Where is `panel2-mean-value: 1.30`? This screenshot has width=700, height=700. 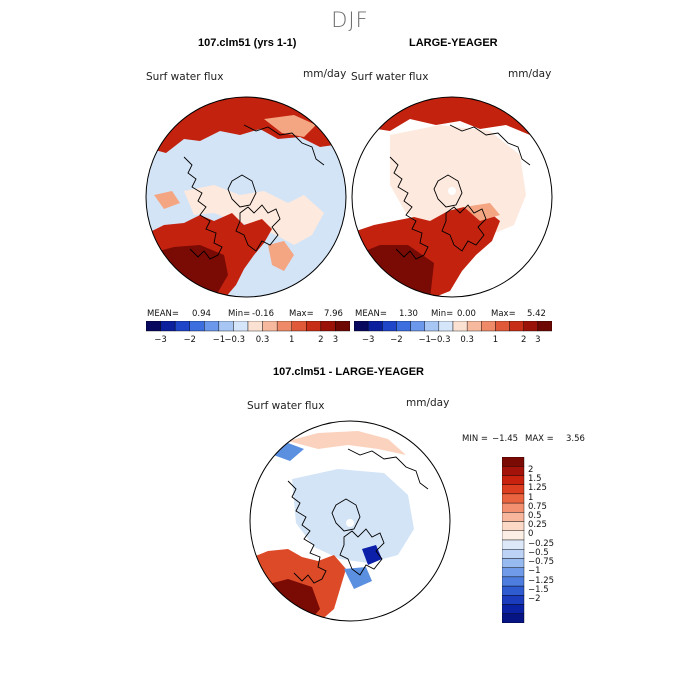 panel2-mean-value: 1.30 is located at coordinates (408, 314).